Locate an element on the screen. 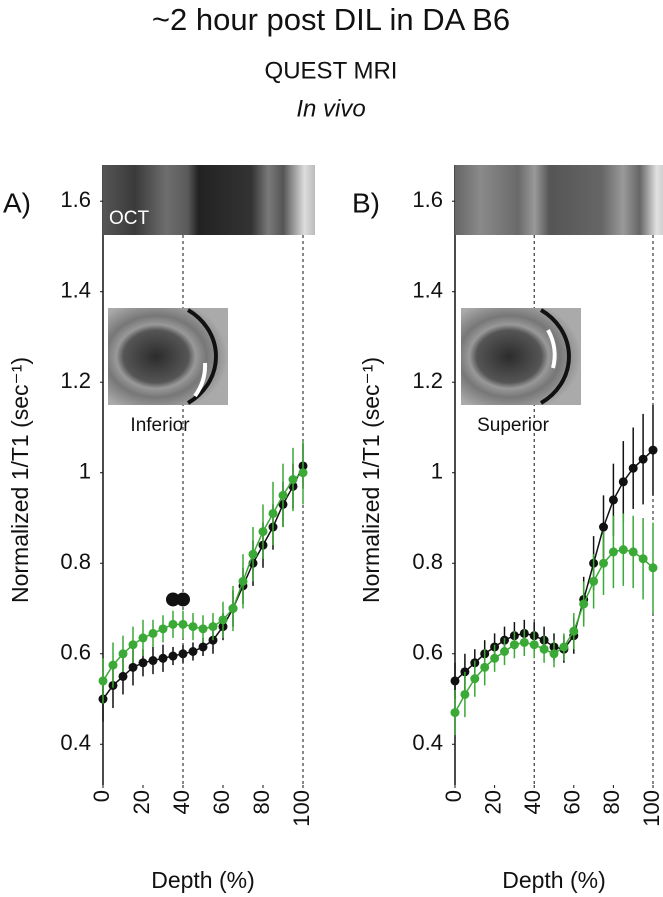 The image size is (663, 897). inset-label: Inferior is located at coordinates (160, 425).